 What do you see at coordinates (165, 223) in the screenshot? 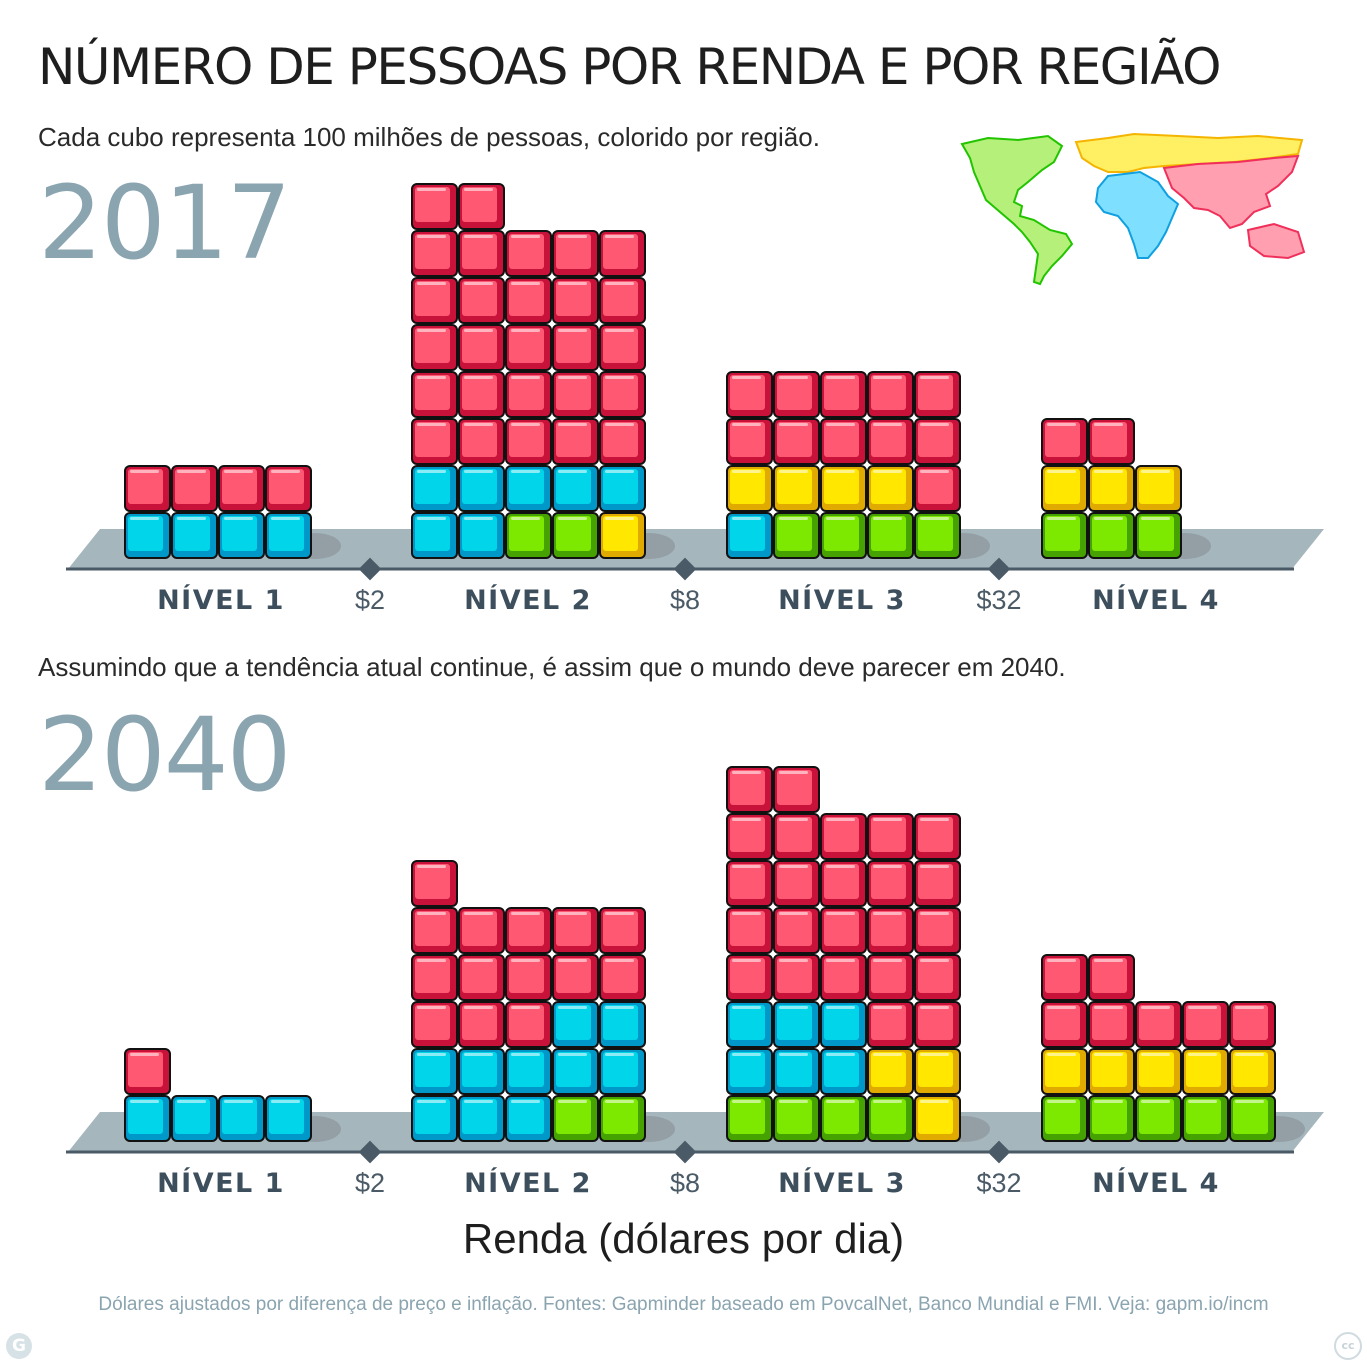
I see `year-label-2017: 2017` at bounding box center [165, 223].